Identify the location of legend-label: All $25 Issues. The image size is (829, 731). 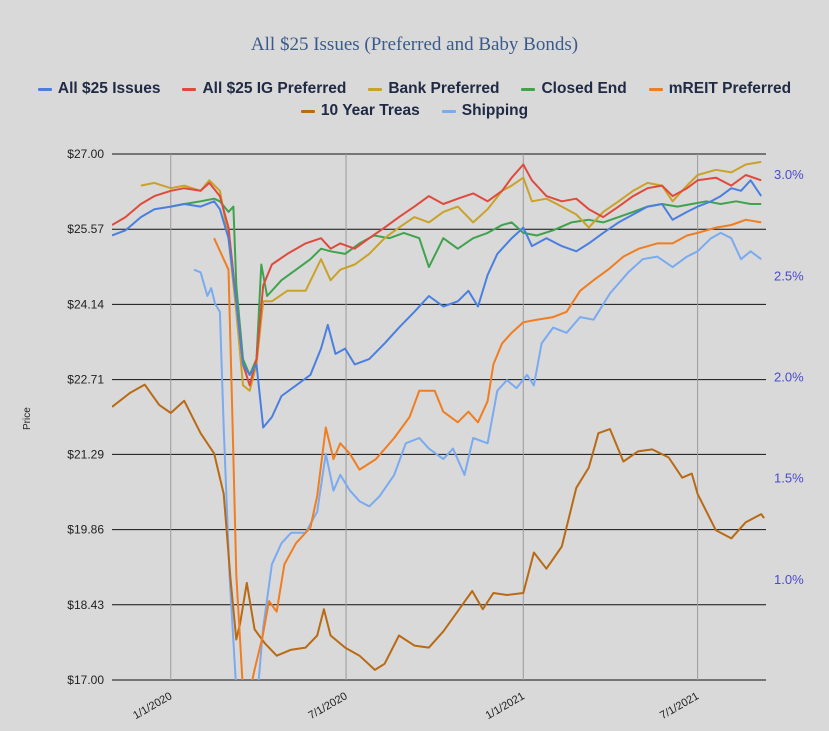
(109, 88).